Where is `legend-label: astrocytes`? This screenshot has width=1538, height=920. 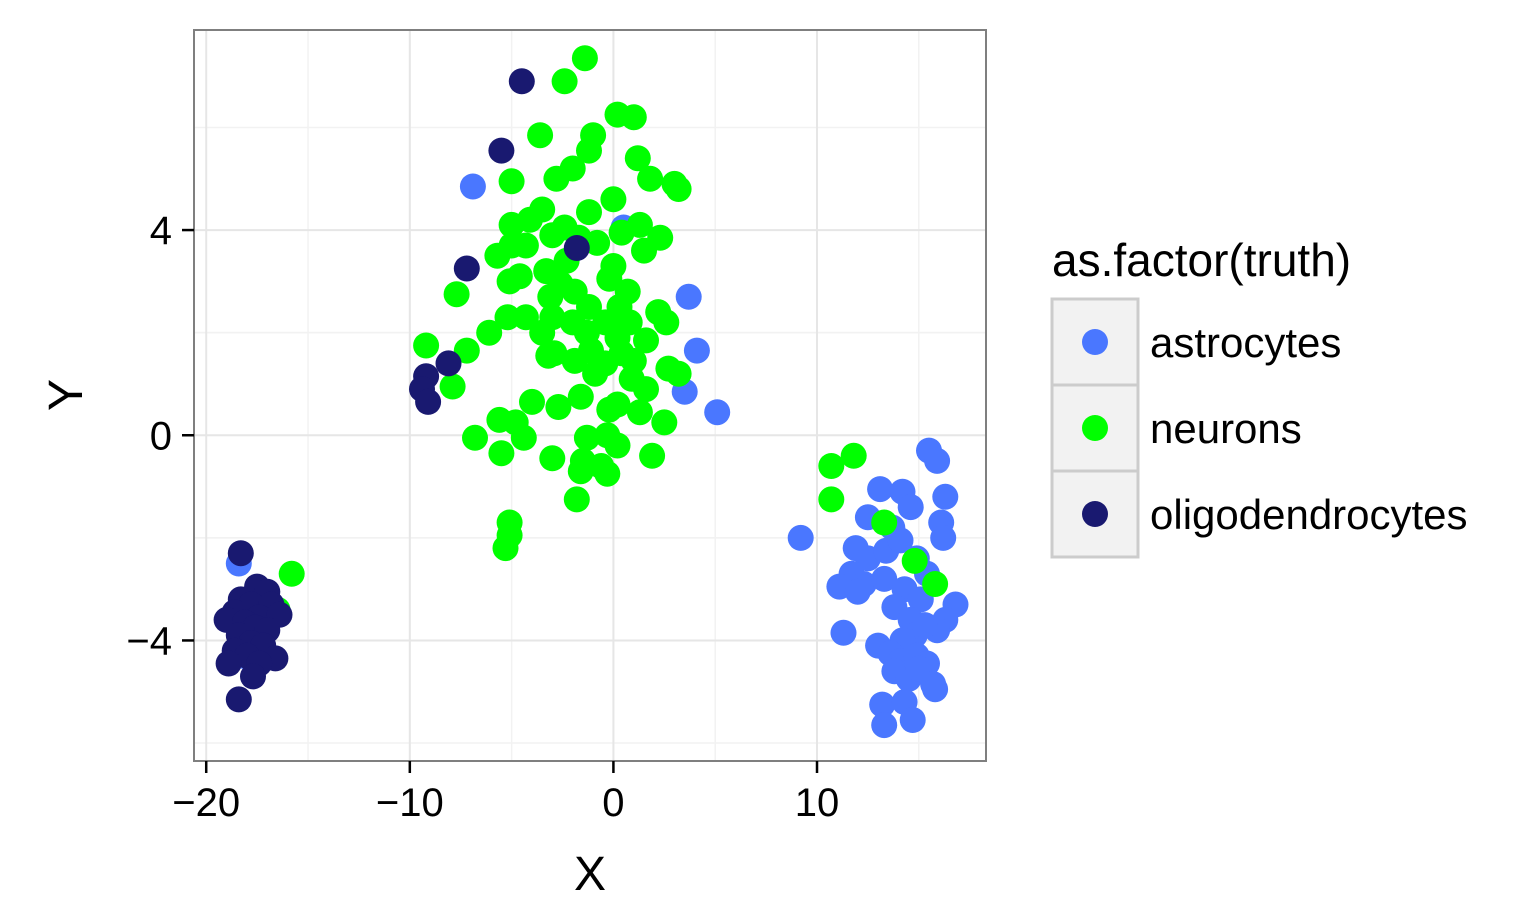
legend-label: astrocytes is located at coordinates (1245, 342).